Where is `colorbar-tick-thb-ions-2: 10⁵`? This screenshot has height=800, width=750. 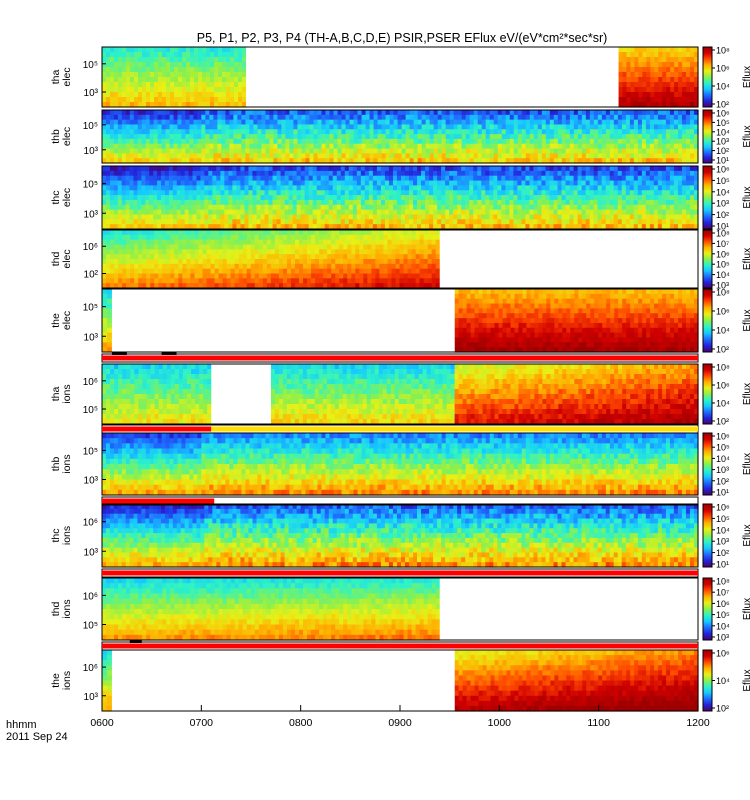
colorbar-tick-thb-ions-2: 10⁵ is located at coordinates (723, 448).